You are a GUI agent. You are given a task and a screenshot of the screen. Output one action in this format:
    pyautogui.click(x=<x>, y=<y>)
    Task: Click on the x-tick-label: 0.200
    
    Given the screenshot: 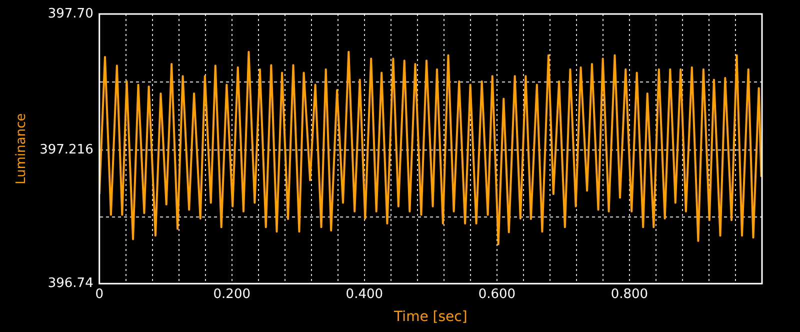 What is the action you would take?
    pyautogui.click(x=231, y=294)
    